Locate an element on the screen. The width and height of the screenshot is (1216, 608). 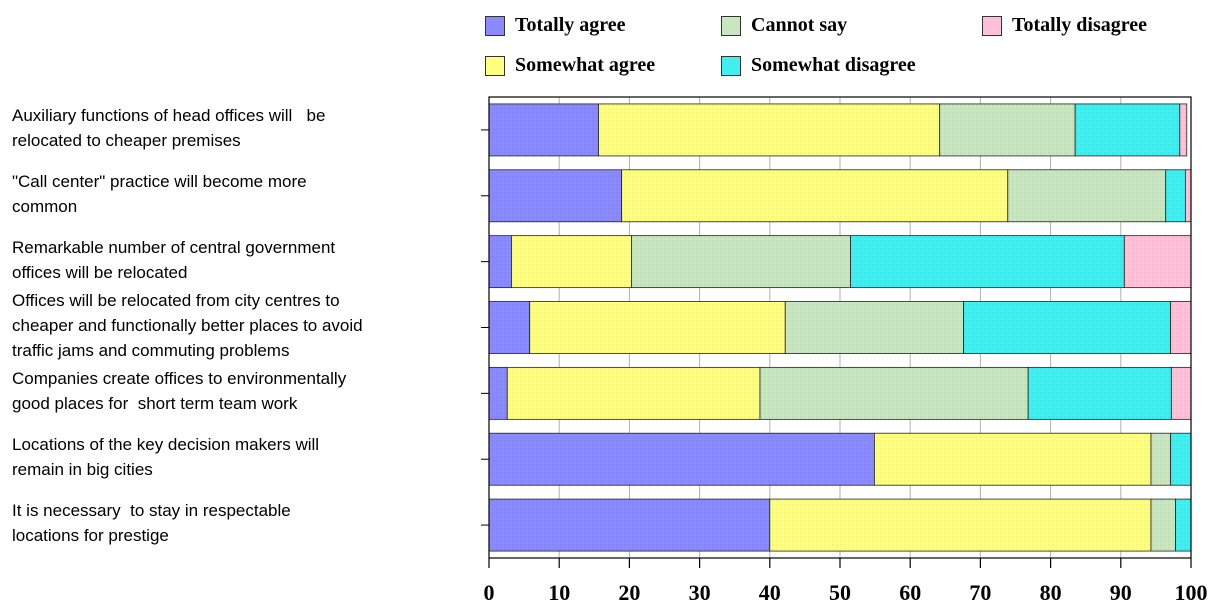
x-tick-label-20: 20 is located at coordinates (629, 592).